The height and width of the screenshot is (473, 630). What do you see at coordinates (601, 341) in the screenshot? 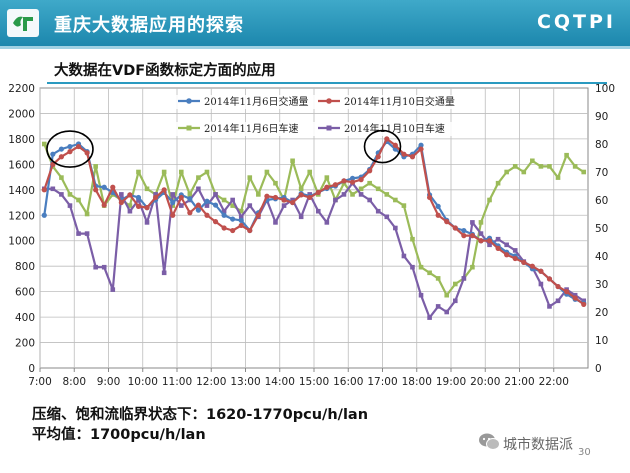
I see `y-right-tick-label: 10` at bounding box center [601, 341].